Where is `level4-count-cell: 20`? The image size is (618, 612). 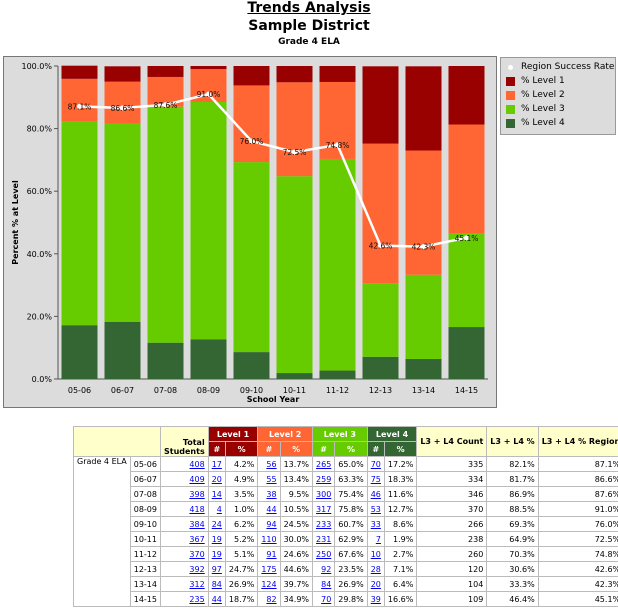 level4-count-cell: 20 is located at coordinates (375, 584).